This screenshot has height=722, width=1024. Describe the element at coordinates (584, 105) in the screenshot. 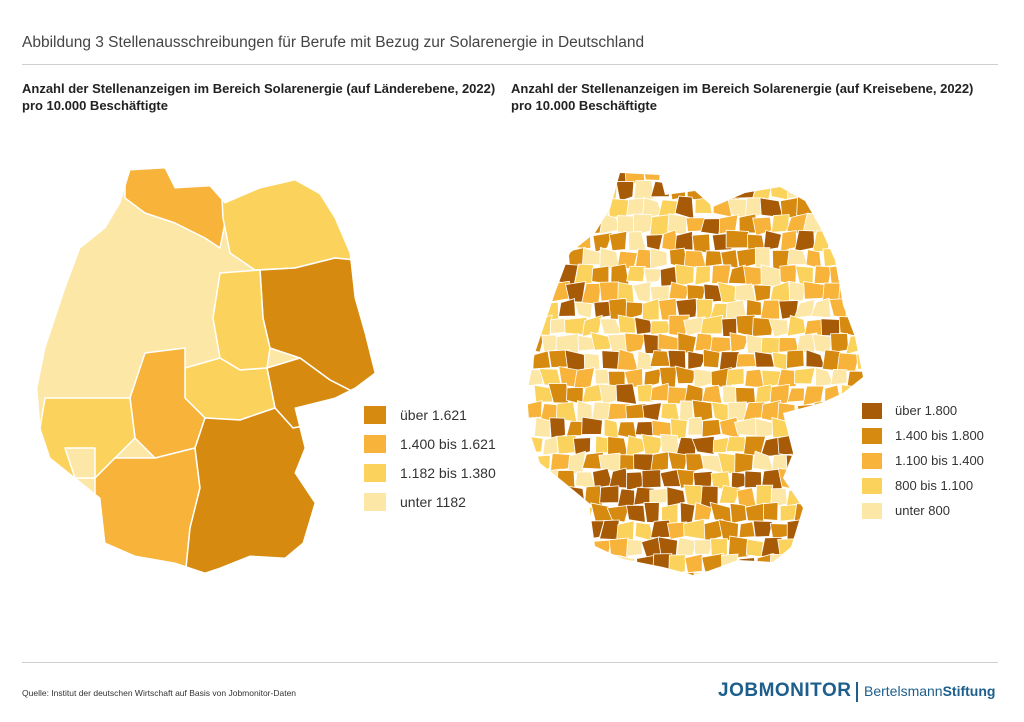

I see `right-panel-title-line2: pro 10.000 Beschäftigte` at that location.